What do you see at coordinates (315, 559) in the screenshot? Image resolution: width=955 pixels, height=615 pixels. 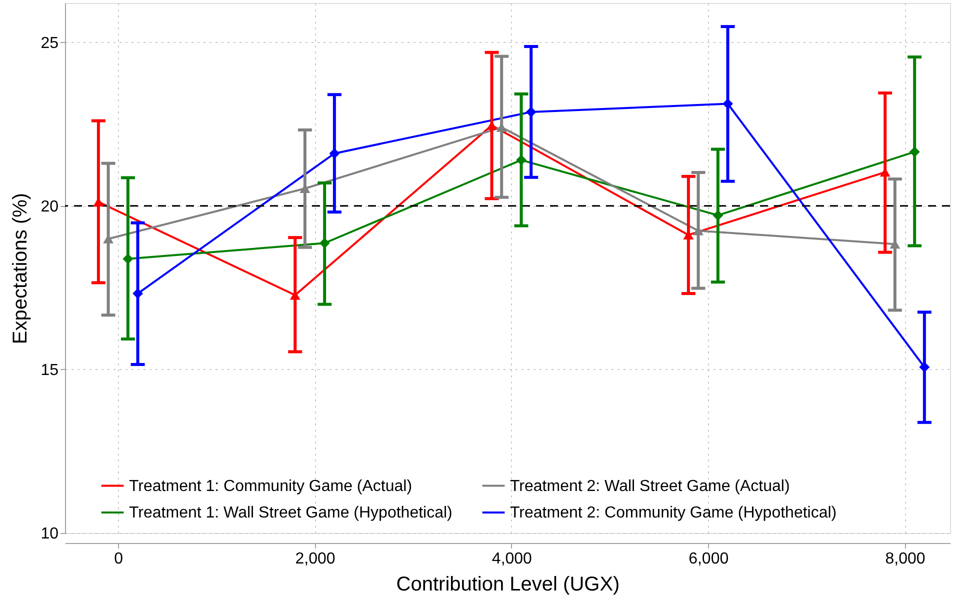 I see `x-tick-label: 2,000` at bounding box center [315, 559].